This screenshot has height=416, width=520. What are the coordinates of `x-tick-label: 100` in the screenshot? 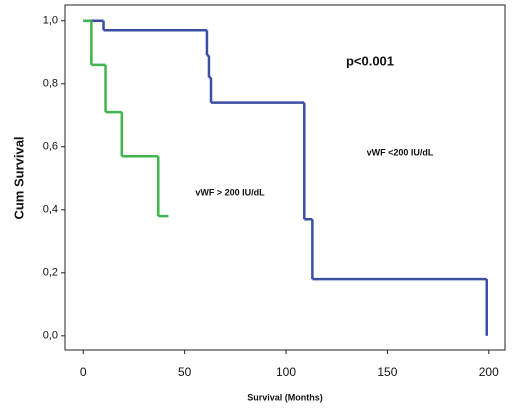 It's located at (286, 372).